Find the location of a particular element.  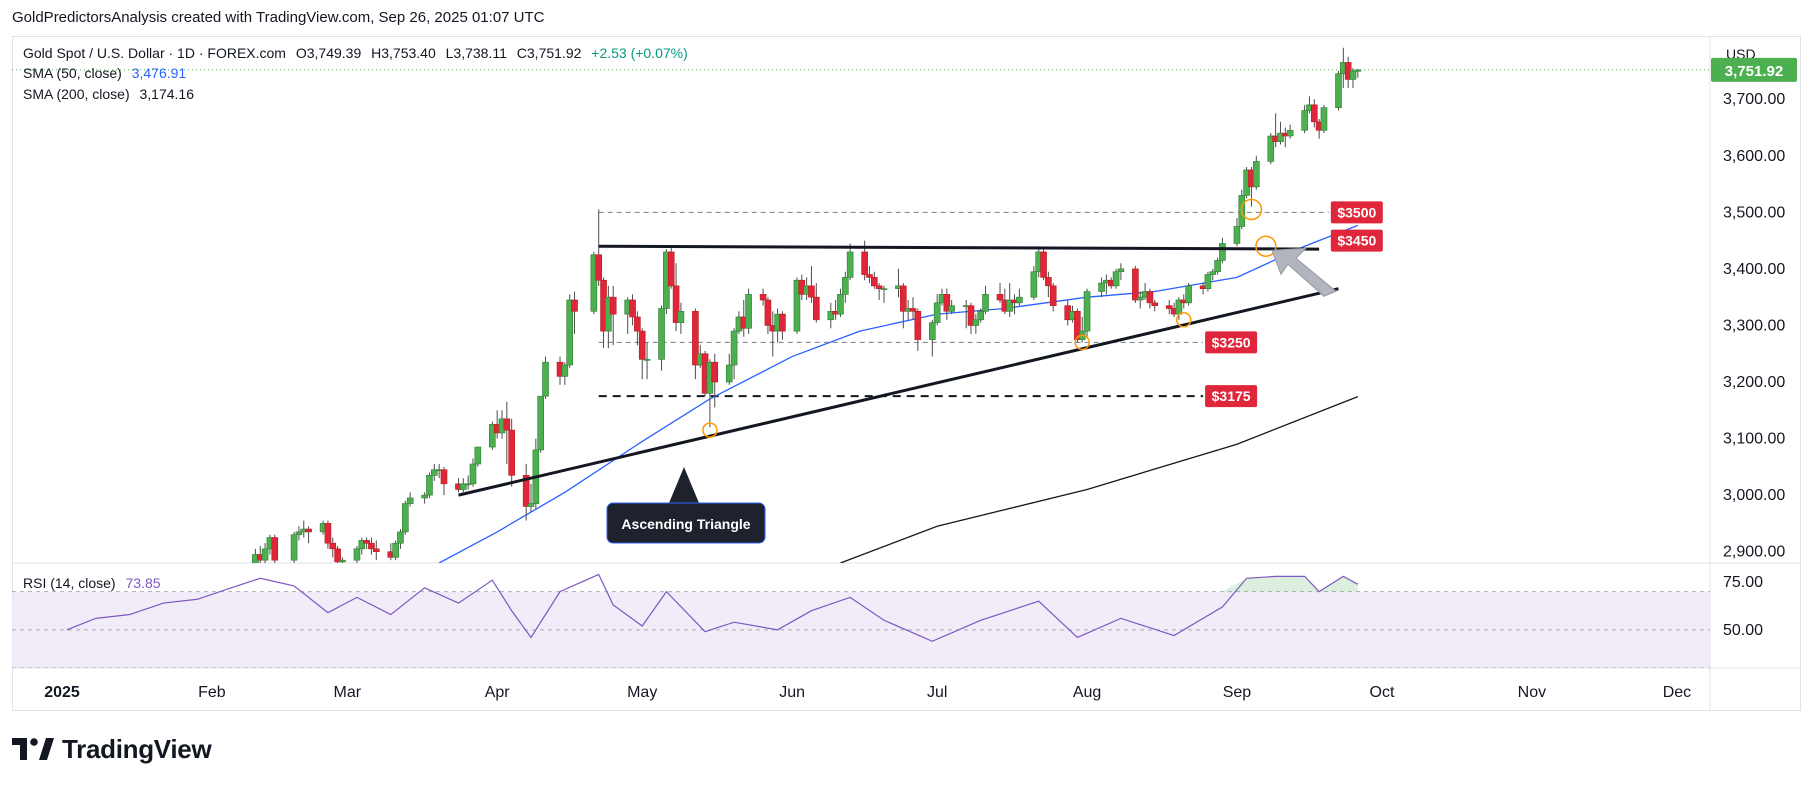

callout-box is located at coordinates (686, 523).